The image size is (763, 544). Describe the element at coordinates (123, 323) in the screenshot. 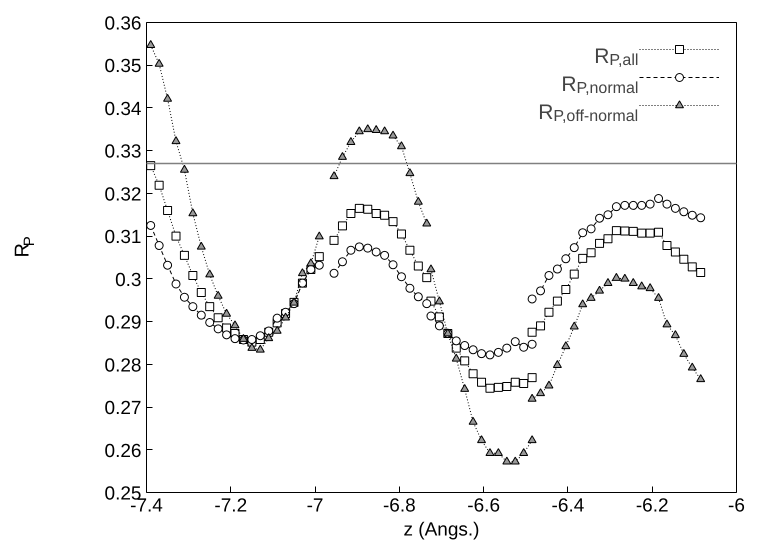

I see `y-tick-label: 0.29` at that location.